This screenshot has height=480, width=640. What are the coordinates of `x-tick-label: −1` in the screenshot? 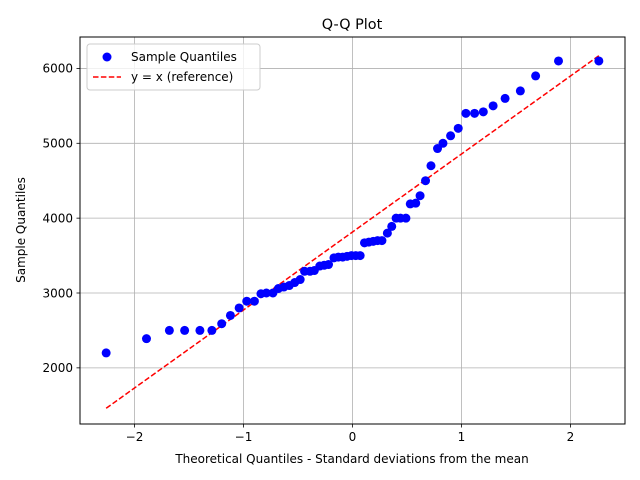 It's located at (244, 437).